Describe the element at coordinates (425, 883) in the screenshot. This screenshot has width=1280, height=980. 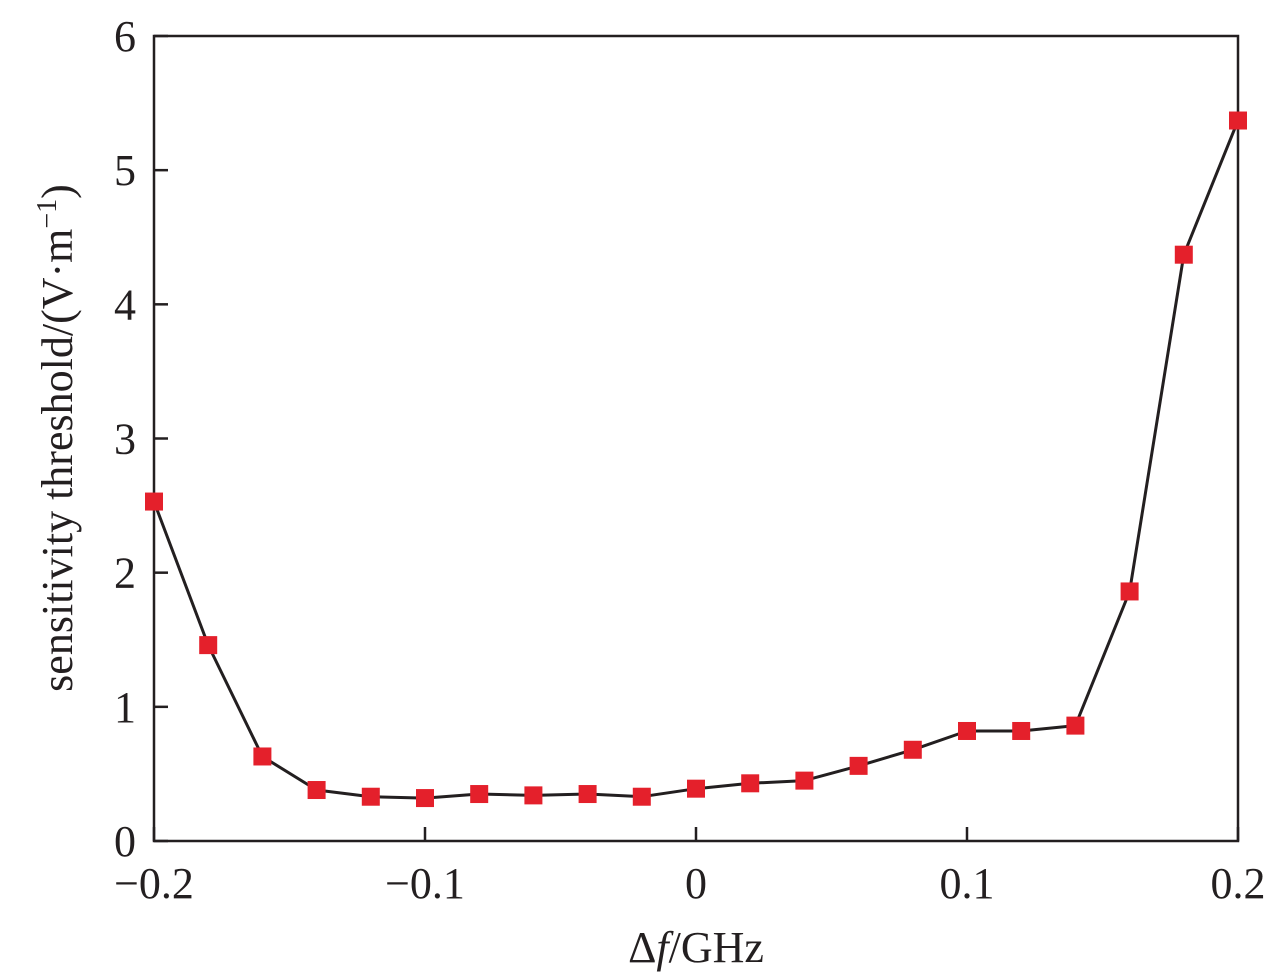
I see `x-tick-label: −0.1` at that location.